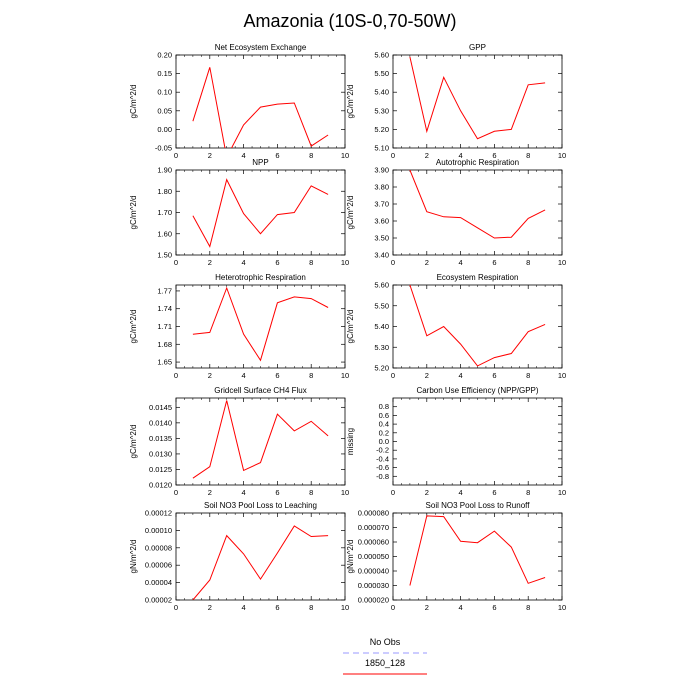 The height and width of the screenshot is (700, 700). What do you see at coordinates (164, 362) in the screenshot?
I see `y-tick-label: 1.65` at bounding box center [164, 362].